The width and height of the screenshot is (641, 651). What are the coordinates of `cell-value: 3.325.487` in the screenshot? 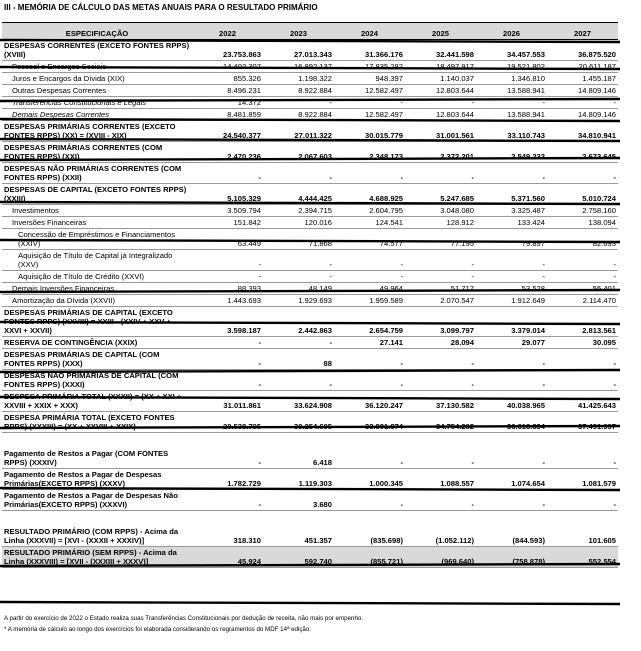 It's located at (511, 210).